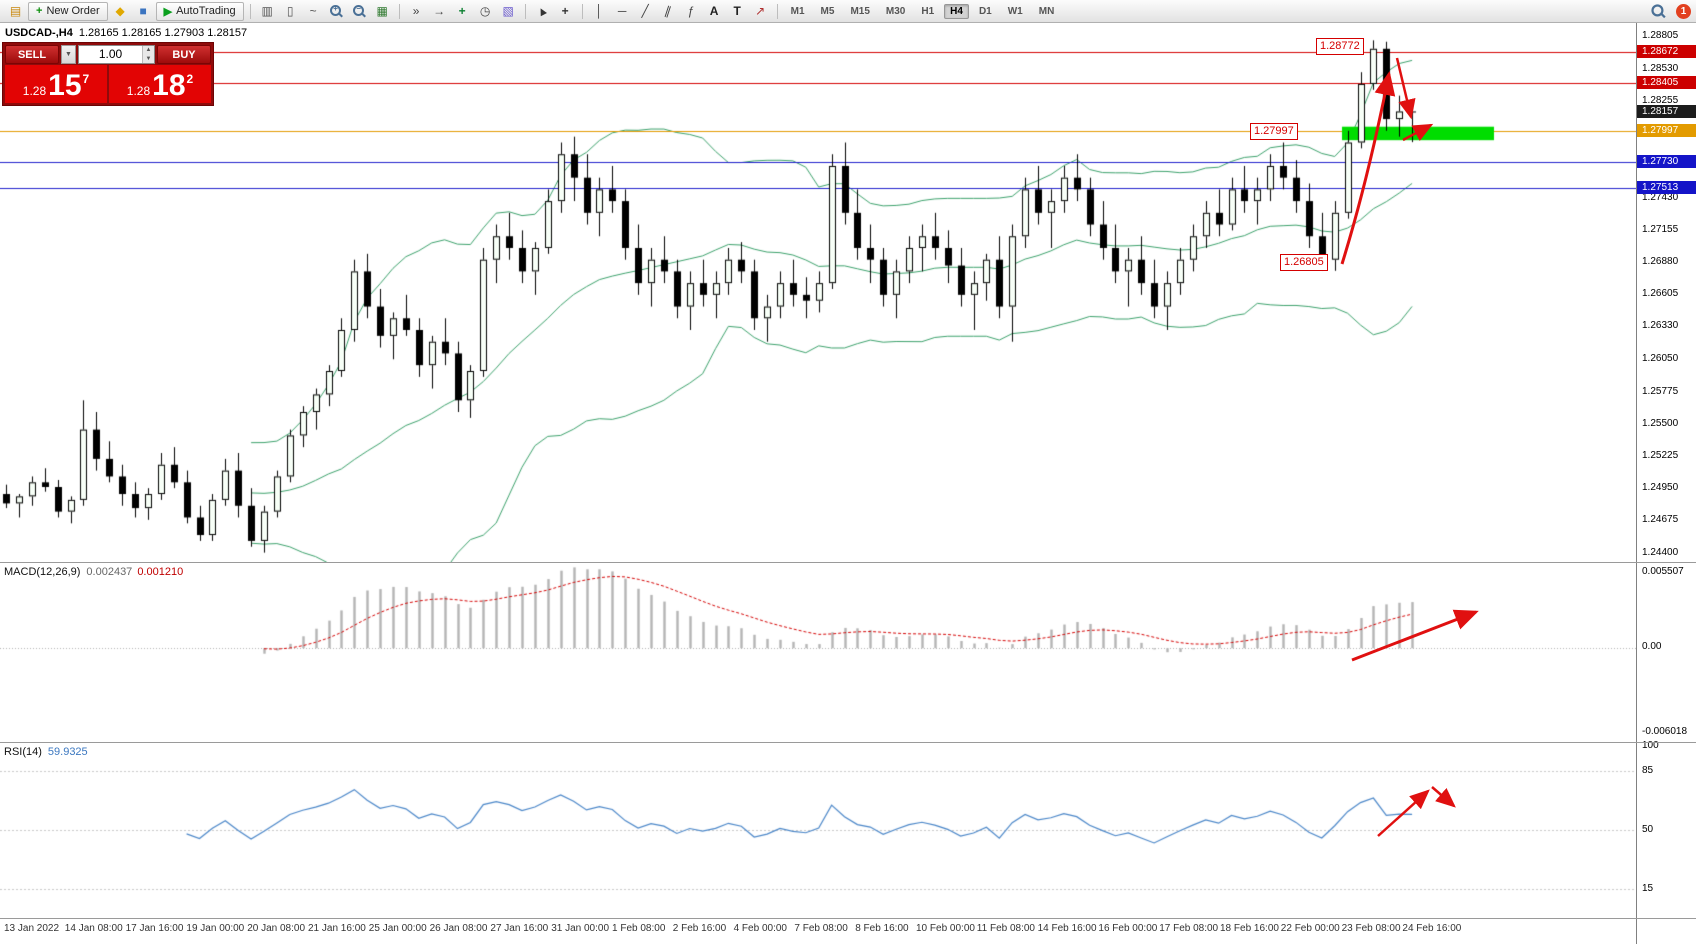  What do you see at coordinates (1660, 36) in the screenshot?
I see `scale-tick: 1.28805` at bounding box center [1660, 36].